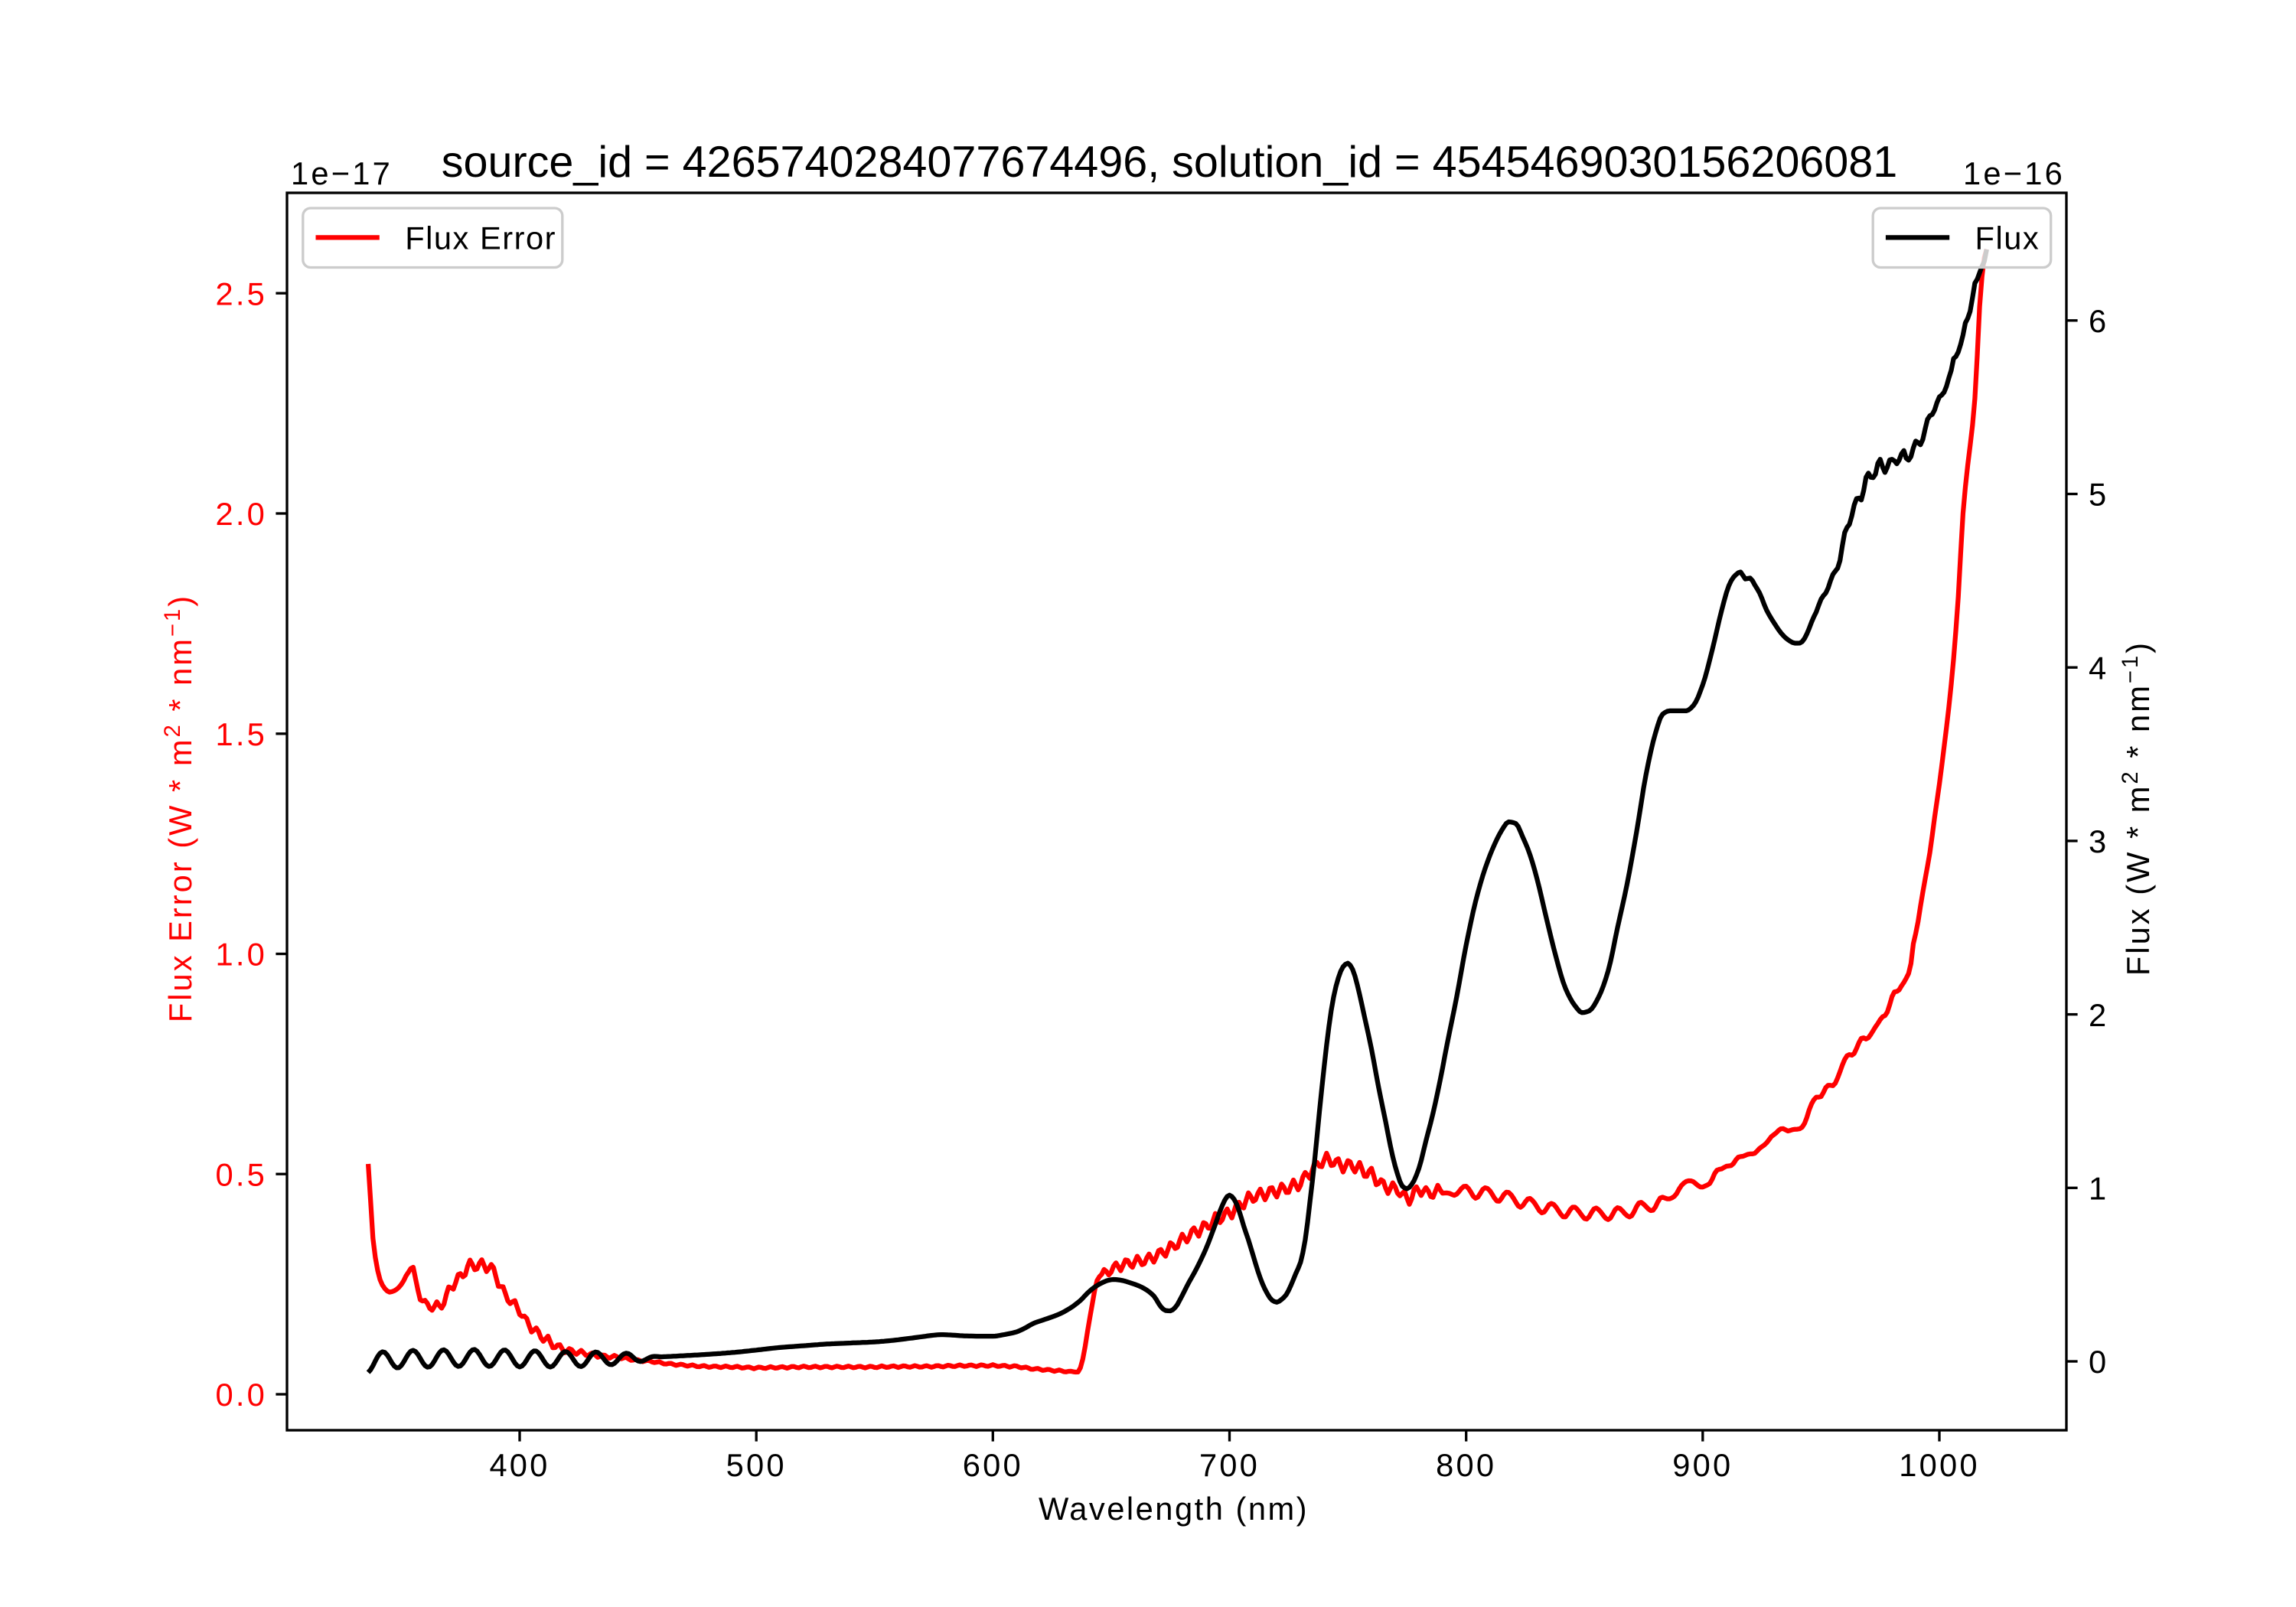 The image size is (2296, 1607). Describe the element at coordinates (342, 173) in the screenshot. I see `svg-text: 1e−17` at that location.